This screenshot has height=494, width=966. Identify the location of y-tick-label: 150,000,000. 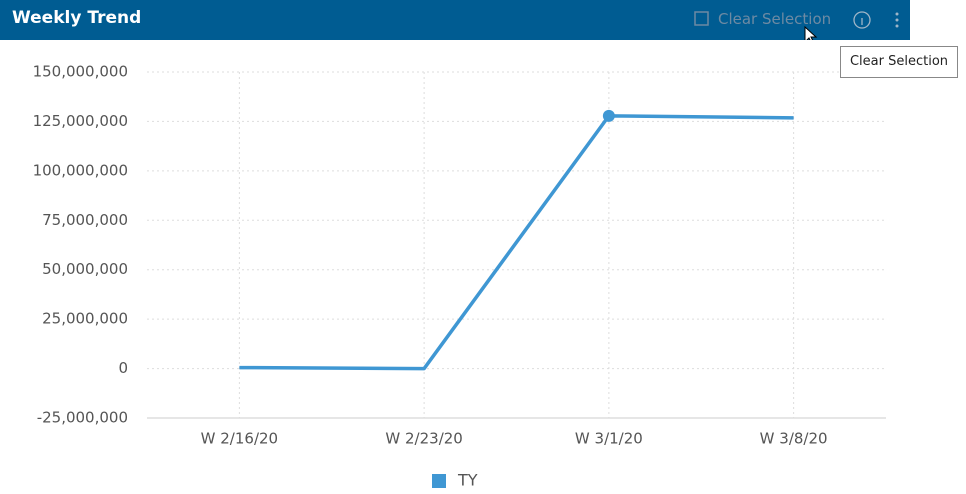
(80, 72).